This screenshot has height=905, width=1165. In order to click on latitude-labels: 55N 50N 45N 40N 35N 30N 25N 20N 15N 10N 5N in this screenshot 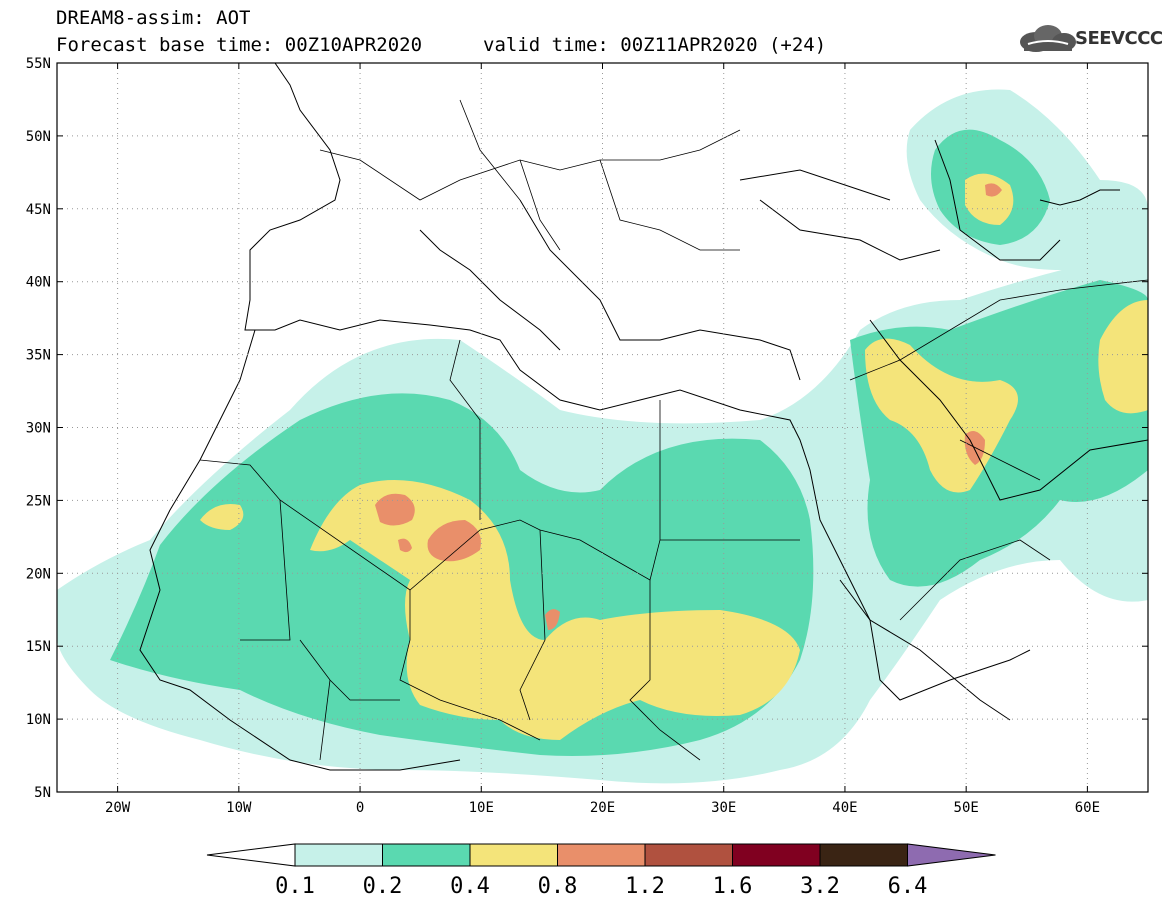, I will do `click(38, 428)`.